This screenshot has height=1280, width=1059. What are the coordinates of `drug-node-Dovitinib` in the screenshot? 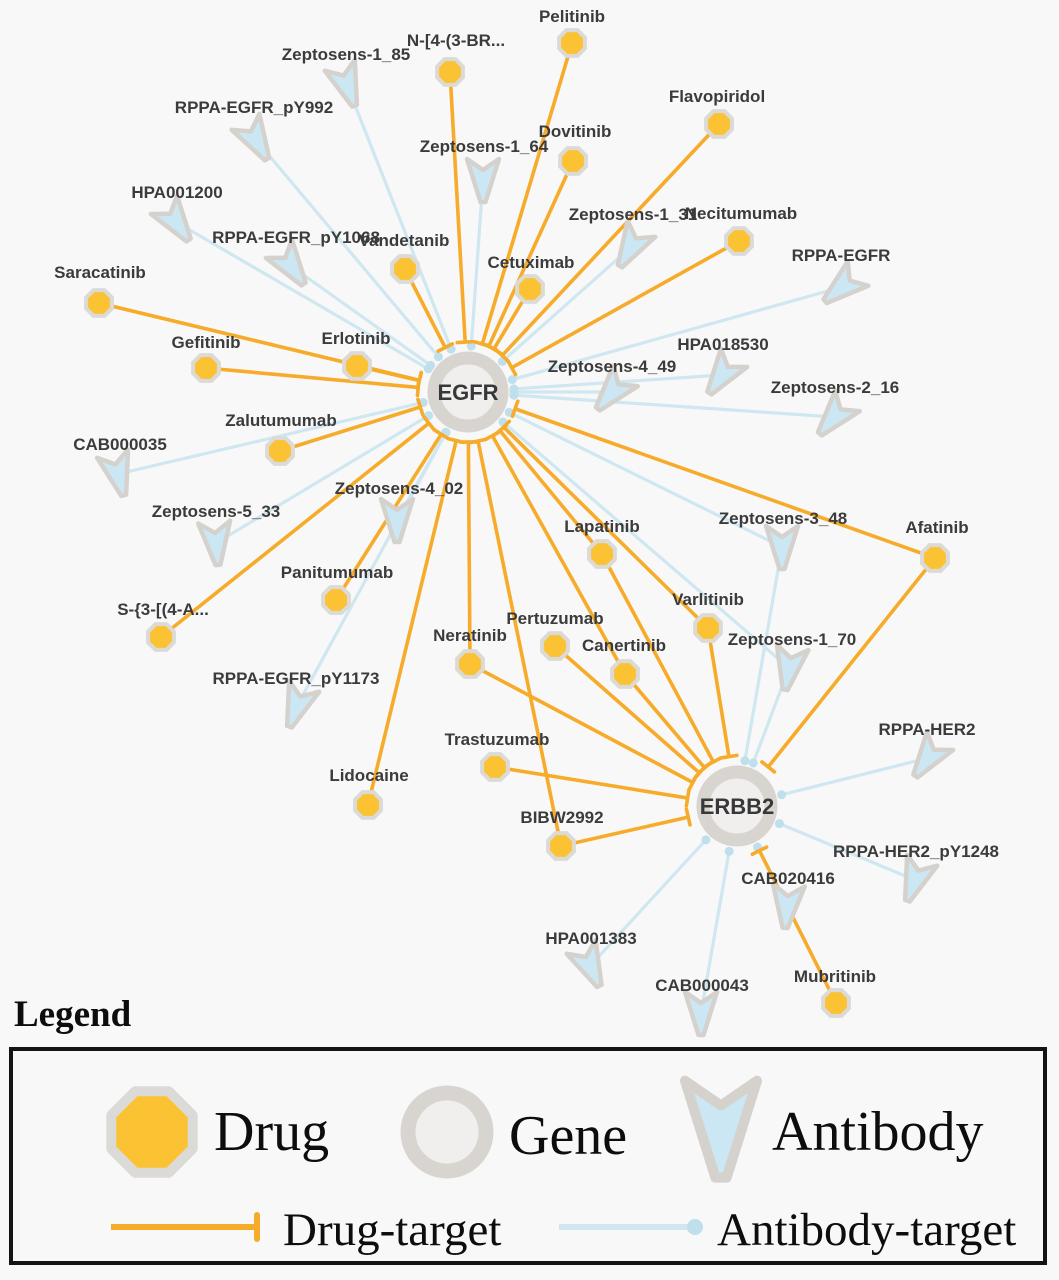 It's located at (573, 161).